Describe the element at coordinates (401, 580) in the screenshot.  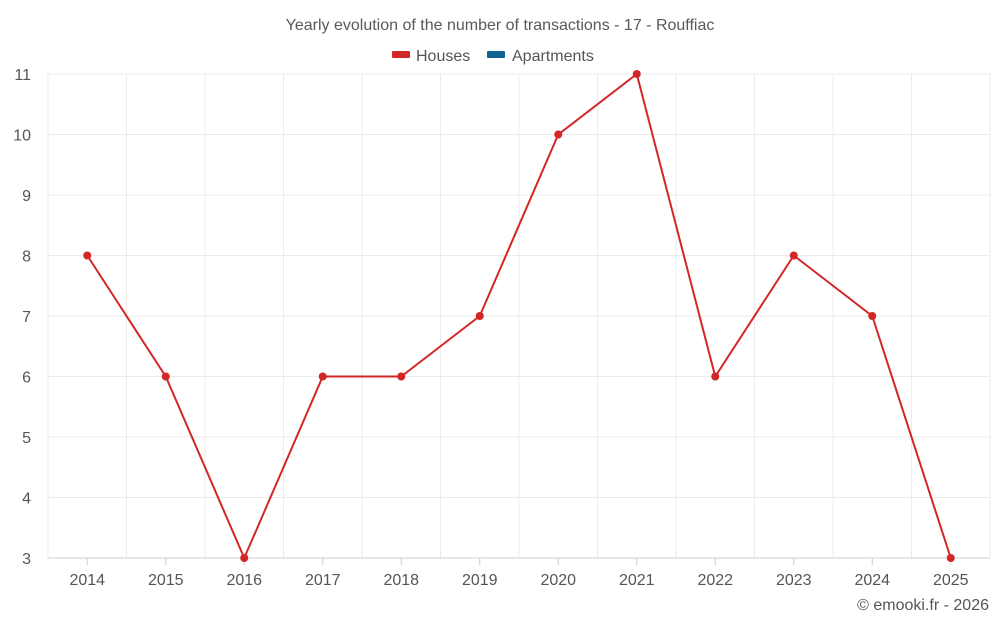
I see `x-tick-label: 2018` at that location.